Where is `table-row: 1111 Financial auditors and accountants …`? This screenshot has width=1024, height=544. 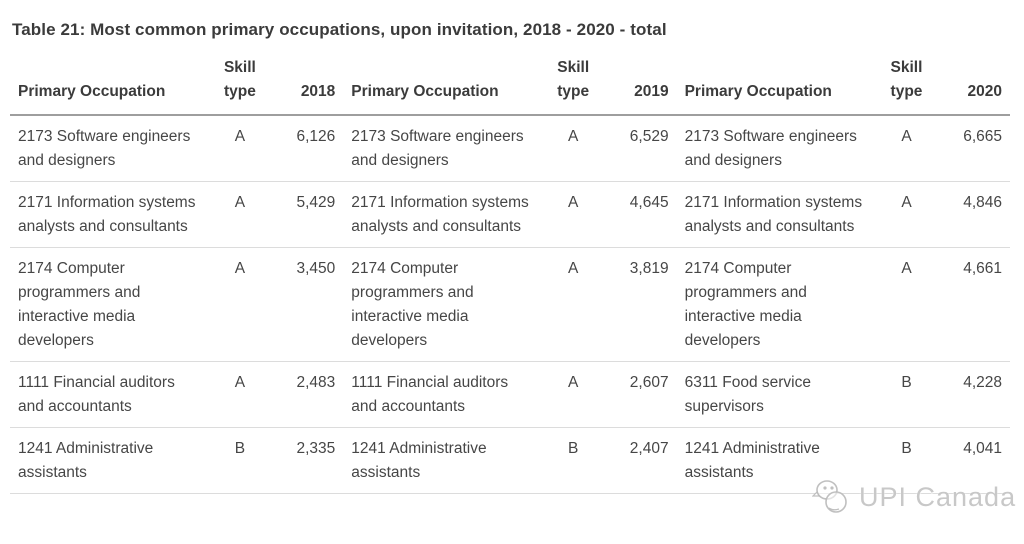 table-row: 1111 Financial auditors and accountants … is located at coordinates (510, 394).